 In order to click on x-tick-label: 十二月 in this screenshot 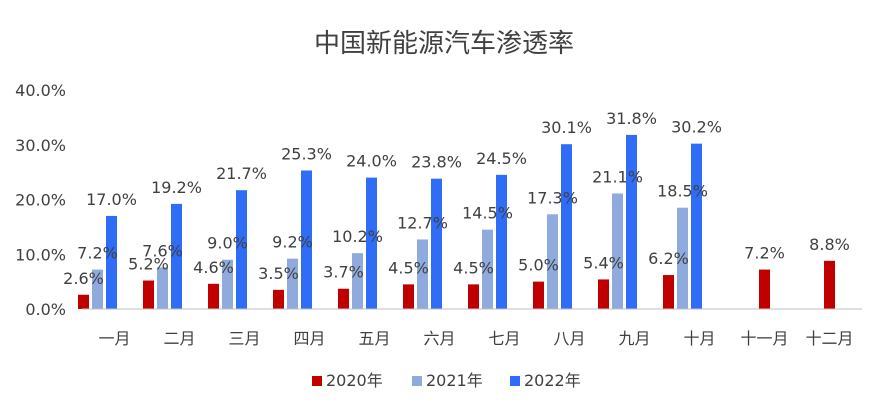, I will do `click(829, 338)`.